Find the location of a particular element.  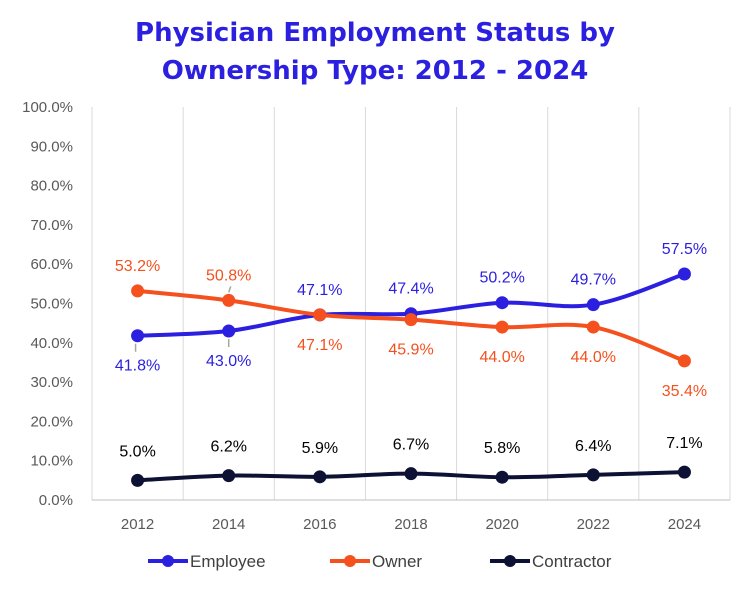

x-tick-label: 2024 is located at coordinates (684, 524).